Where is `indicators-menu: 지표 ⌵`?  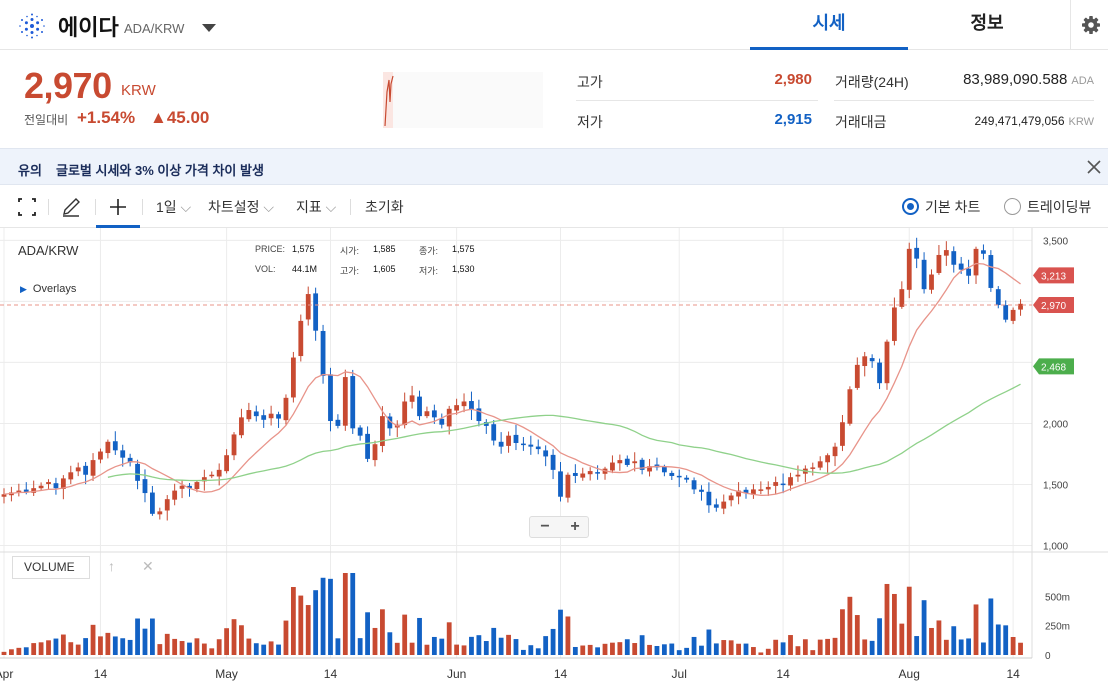 indicators-menu: 지표 ⌵ is located at coordinates (316, 207).